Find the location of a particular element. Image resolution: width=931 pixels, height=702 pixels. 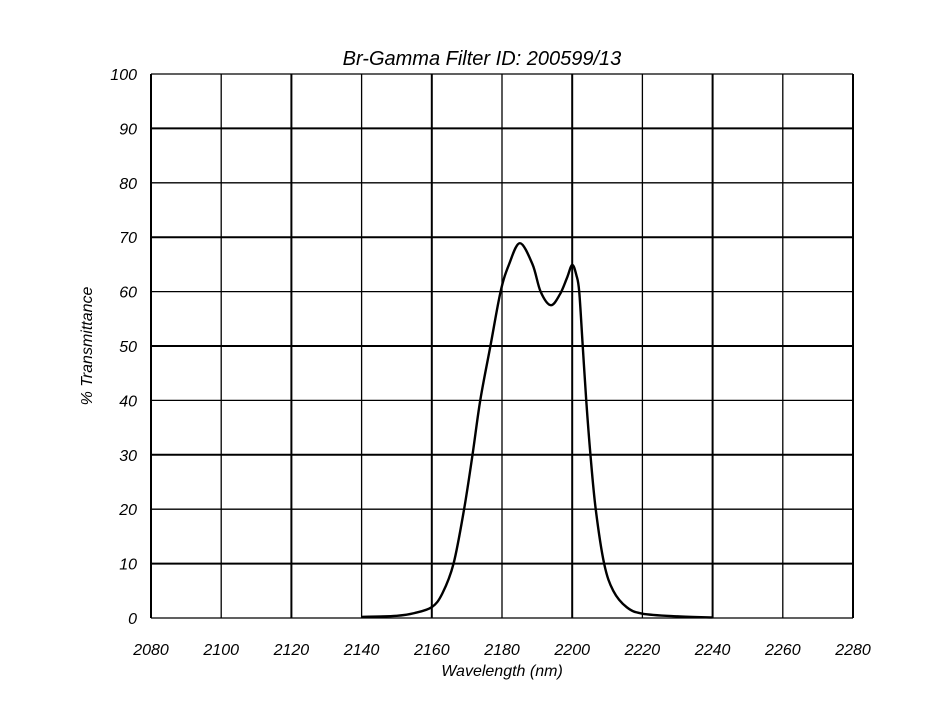

x-tick-label: 2180 is located at coordinates (501, 650).